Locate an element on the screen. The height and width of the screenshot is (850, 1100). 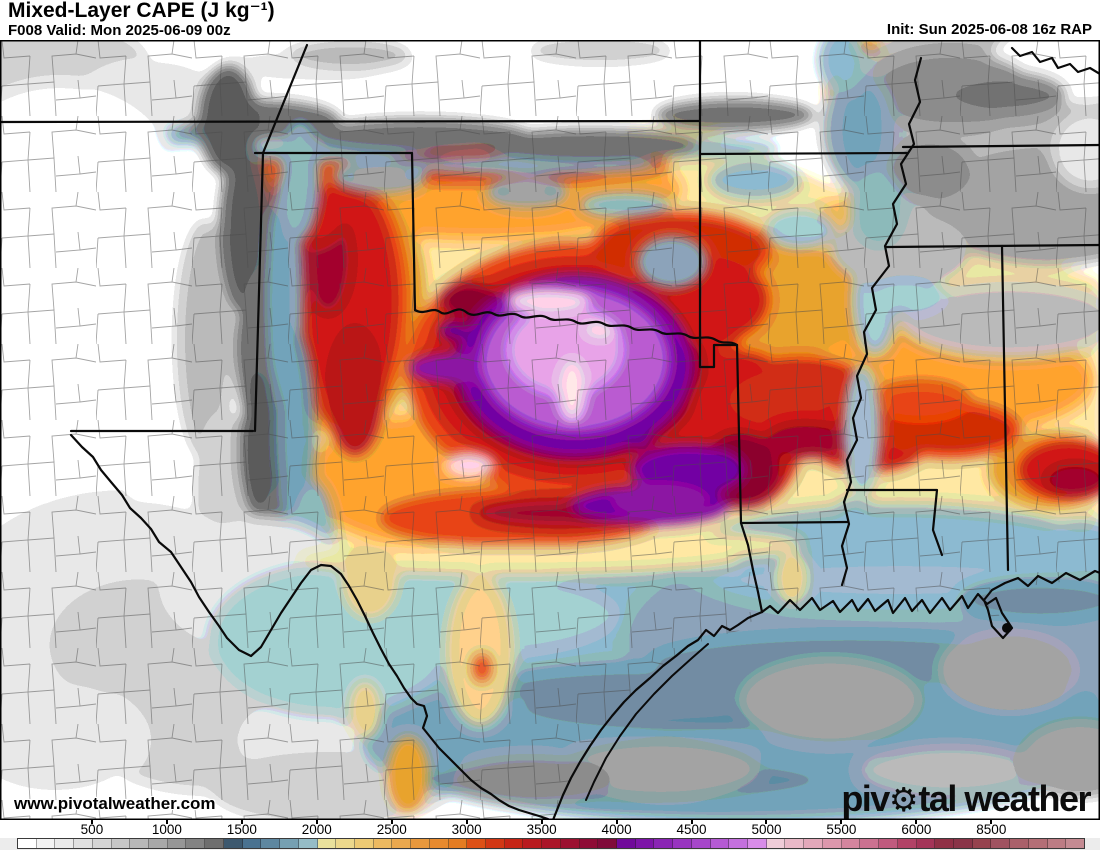
logo-text-post: tal weather is located at coordinates (1004, 798).